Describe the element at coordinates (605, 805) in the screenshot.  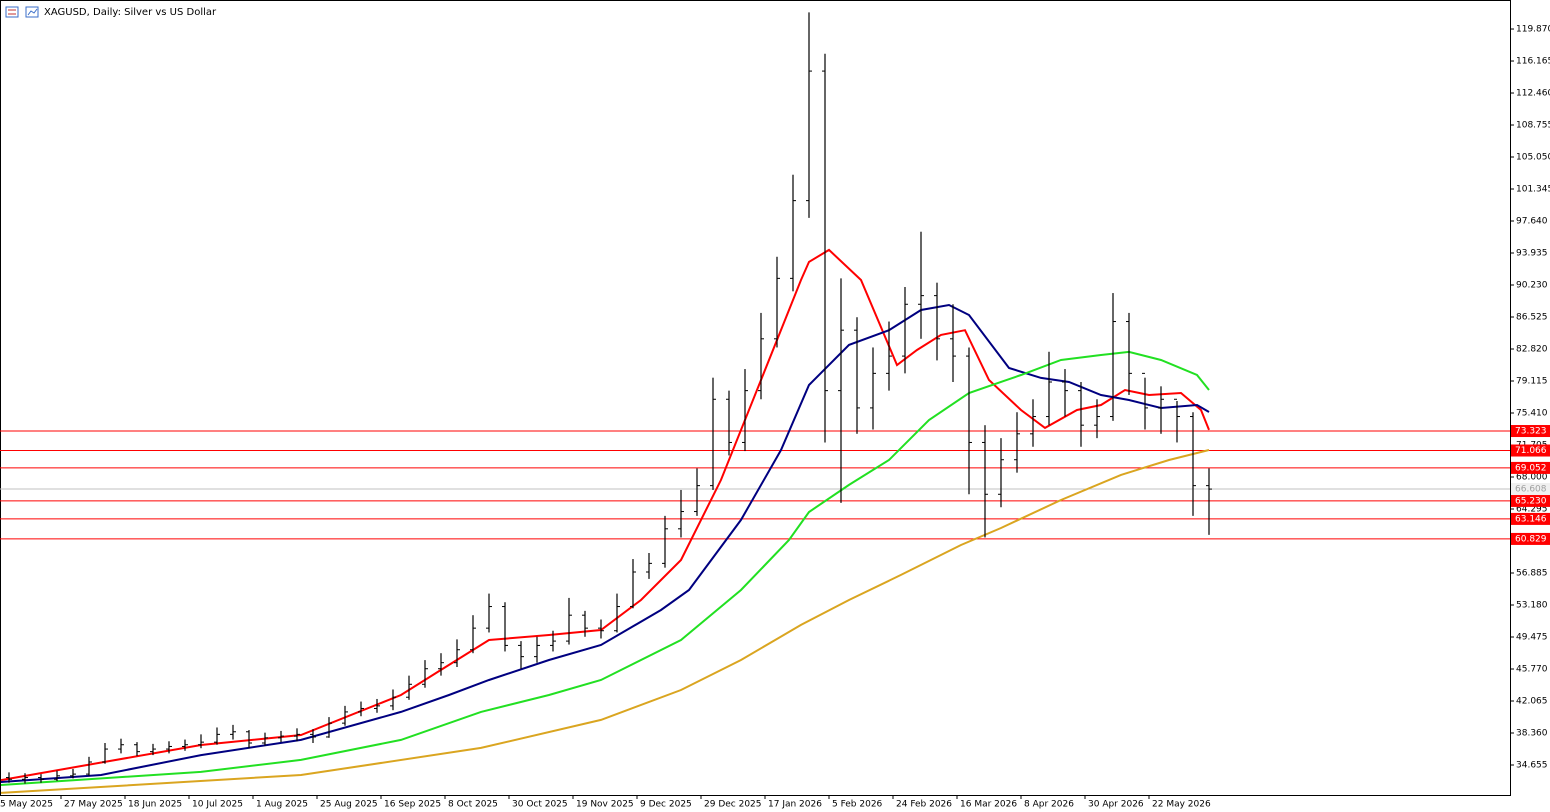
I see `x-tick-label: 19 Nov 2025` at that location.